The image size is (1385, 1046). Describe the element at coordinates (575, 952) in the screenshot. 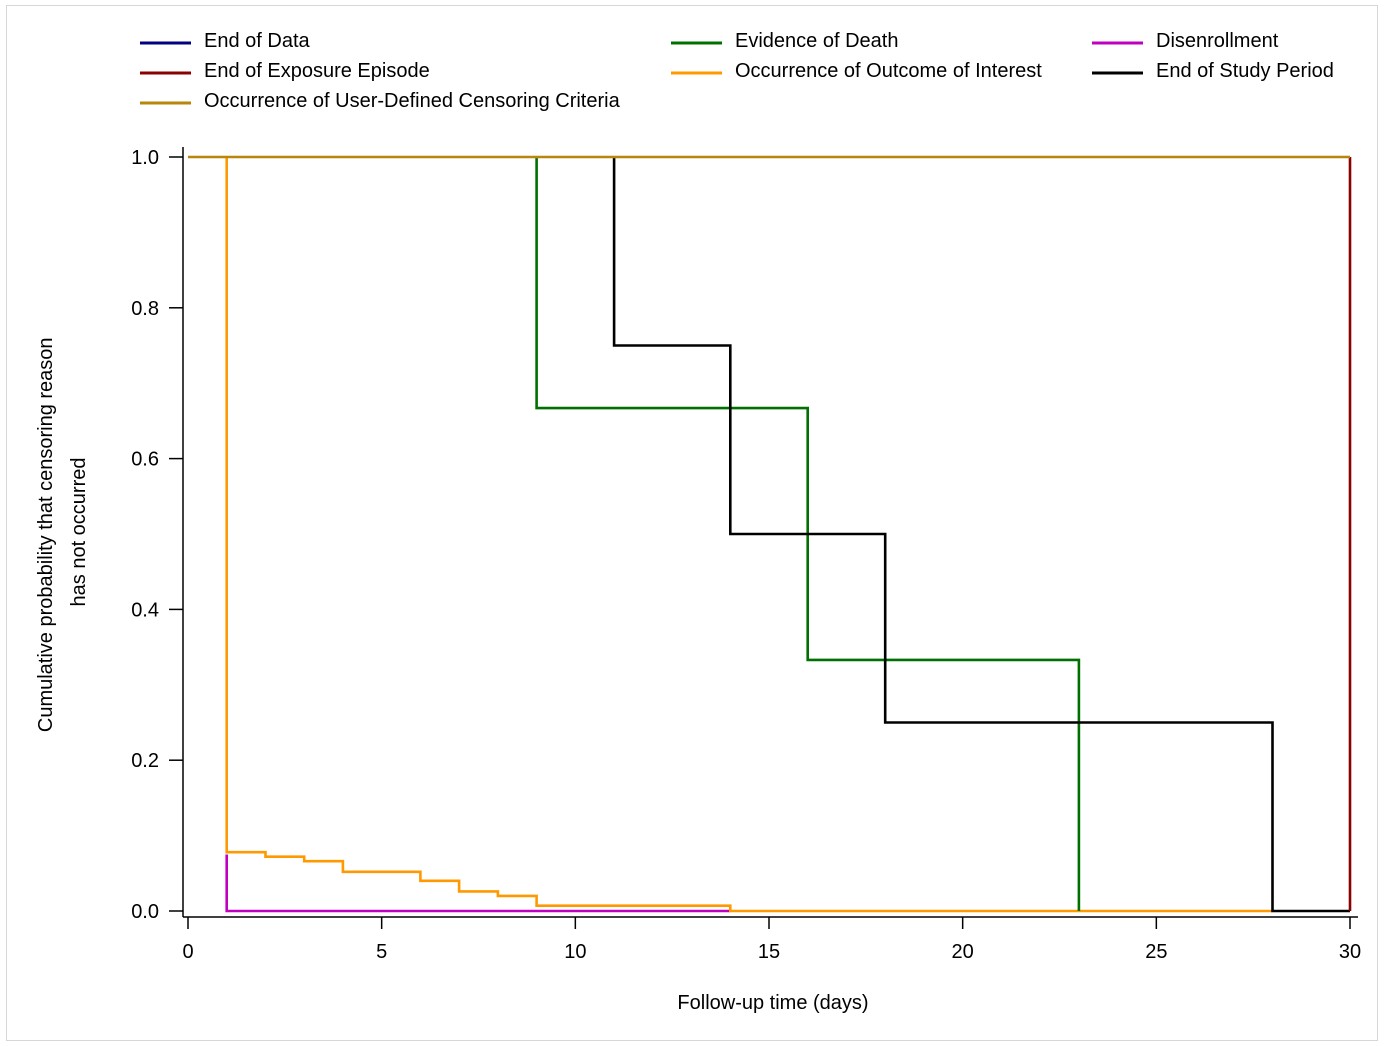

I see `x-tick-label: 10` at that location.